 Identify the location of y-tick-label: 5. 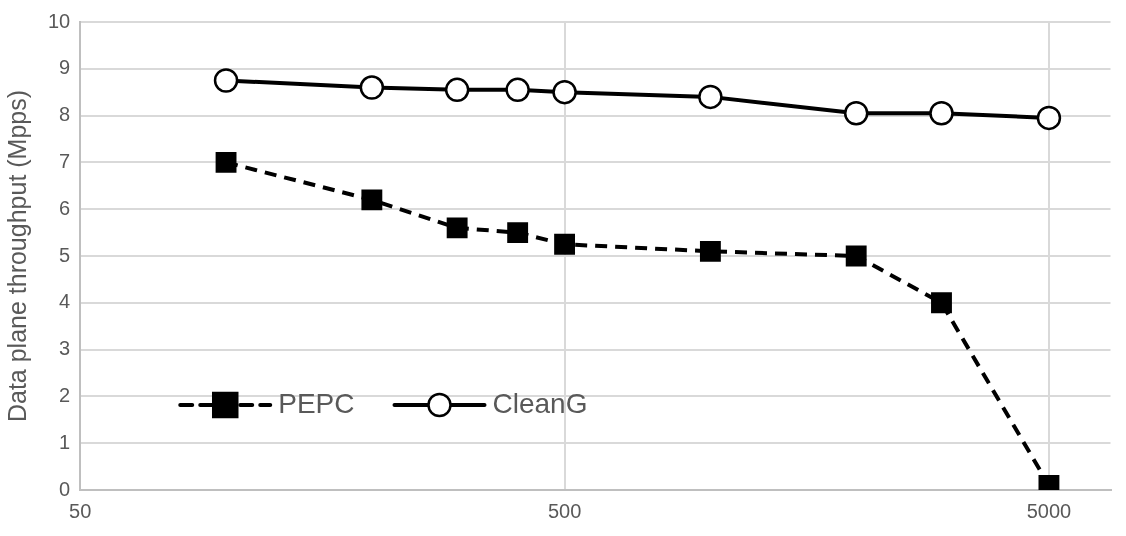
(65, 254).